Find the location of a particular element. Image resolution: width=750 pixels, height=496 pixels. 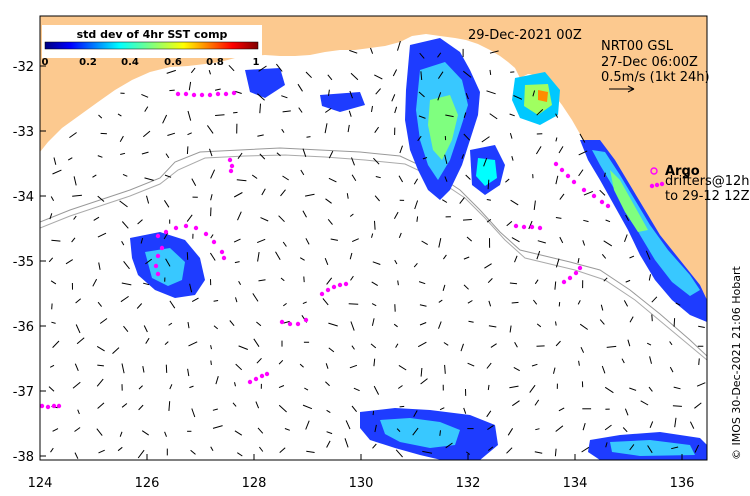

y-tick-label: -32 is located at coordinates (23, 67).